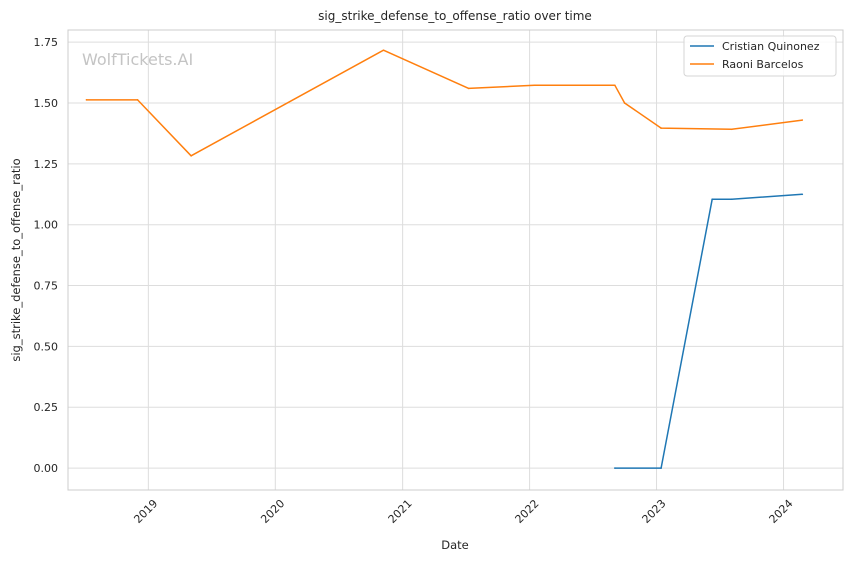 The image size is (852, 561). What do you see at coordinates (46, 255) in the screenshot?
I see `y-axis-ticks: 0.00 0.25 0.50 0.75 1.00 1.25 1.50 1.75` at bounding box center [46, 255].